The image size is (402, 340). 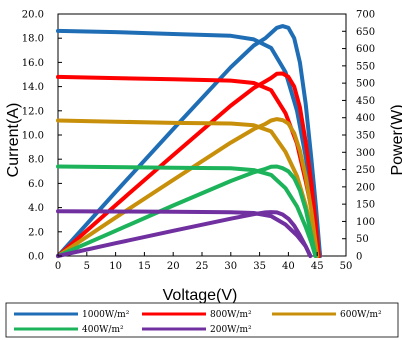 I want to click on y-right-tick-label: 350, so click(x=365, y=136).